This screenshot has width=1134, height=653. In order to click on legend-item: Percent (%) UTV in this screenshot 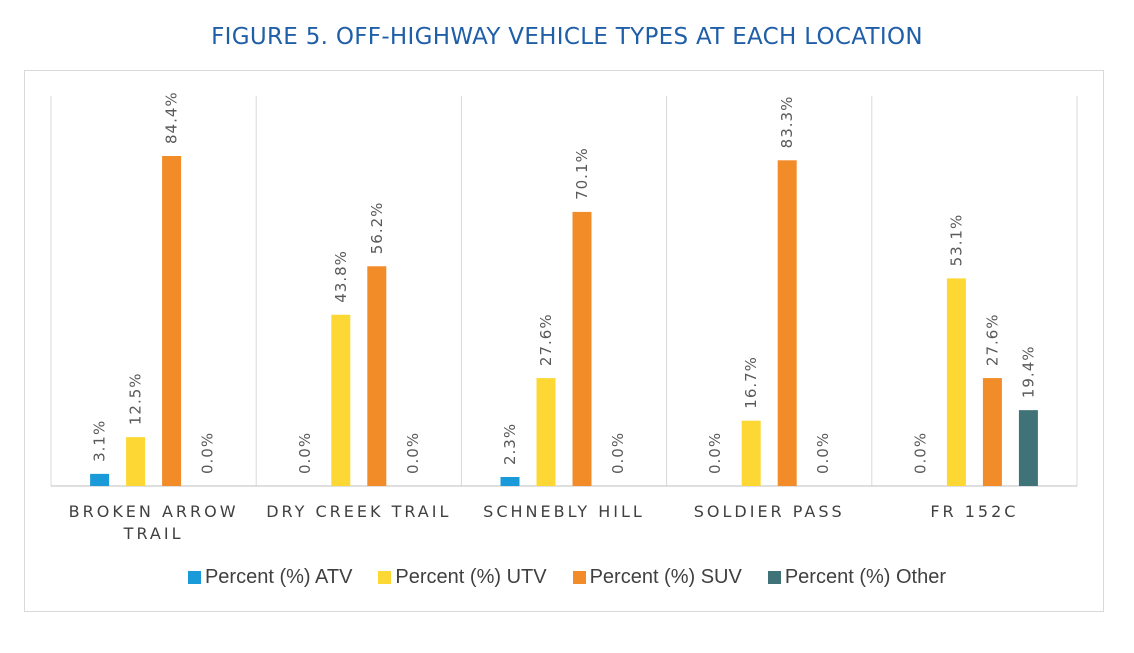, I will do `click(462, 577)`.